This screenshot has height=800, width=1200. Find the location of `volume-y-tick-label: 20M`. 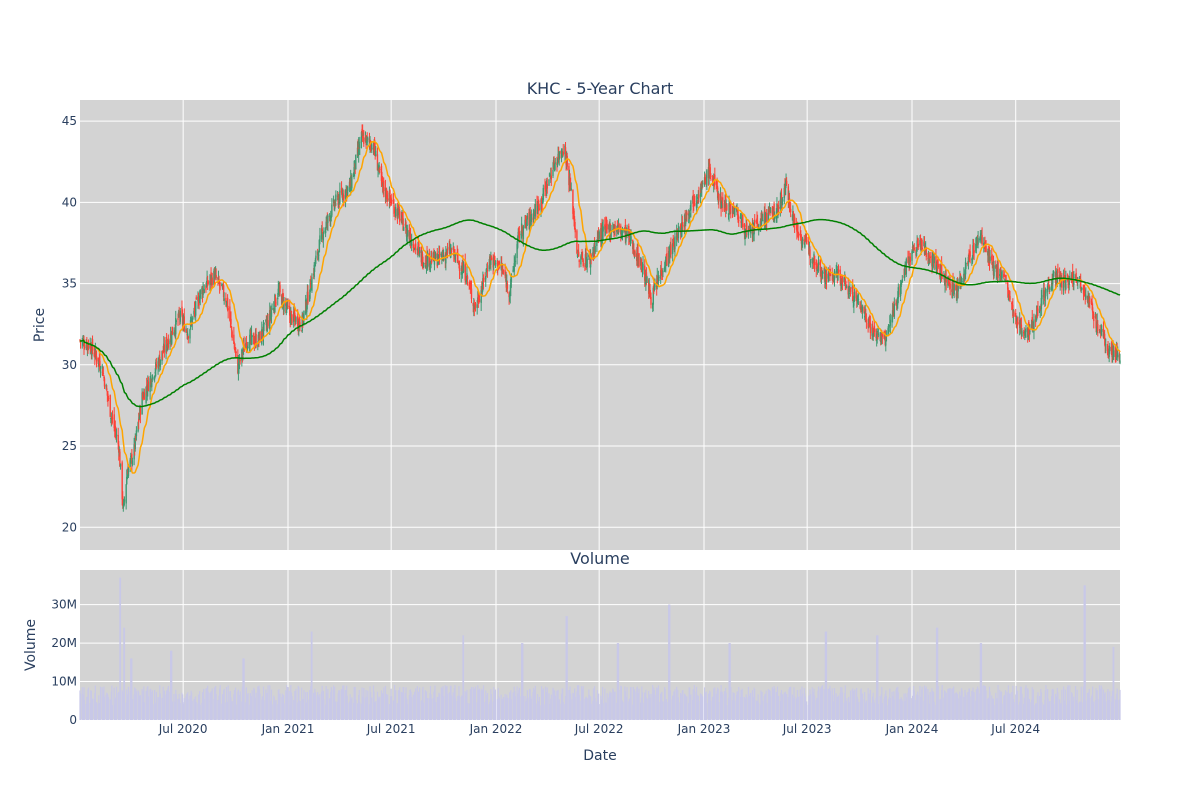

volume-y-tick-label: 20M is located at coordinates (64, 643).